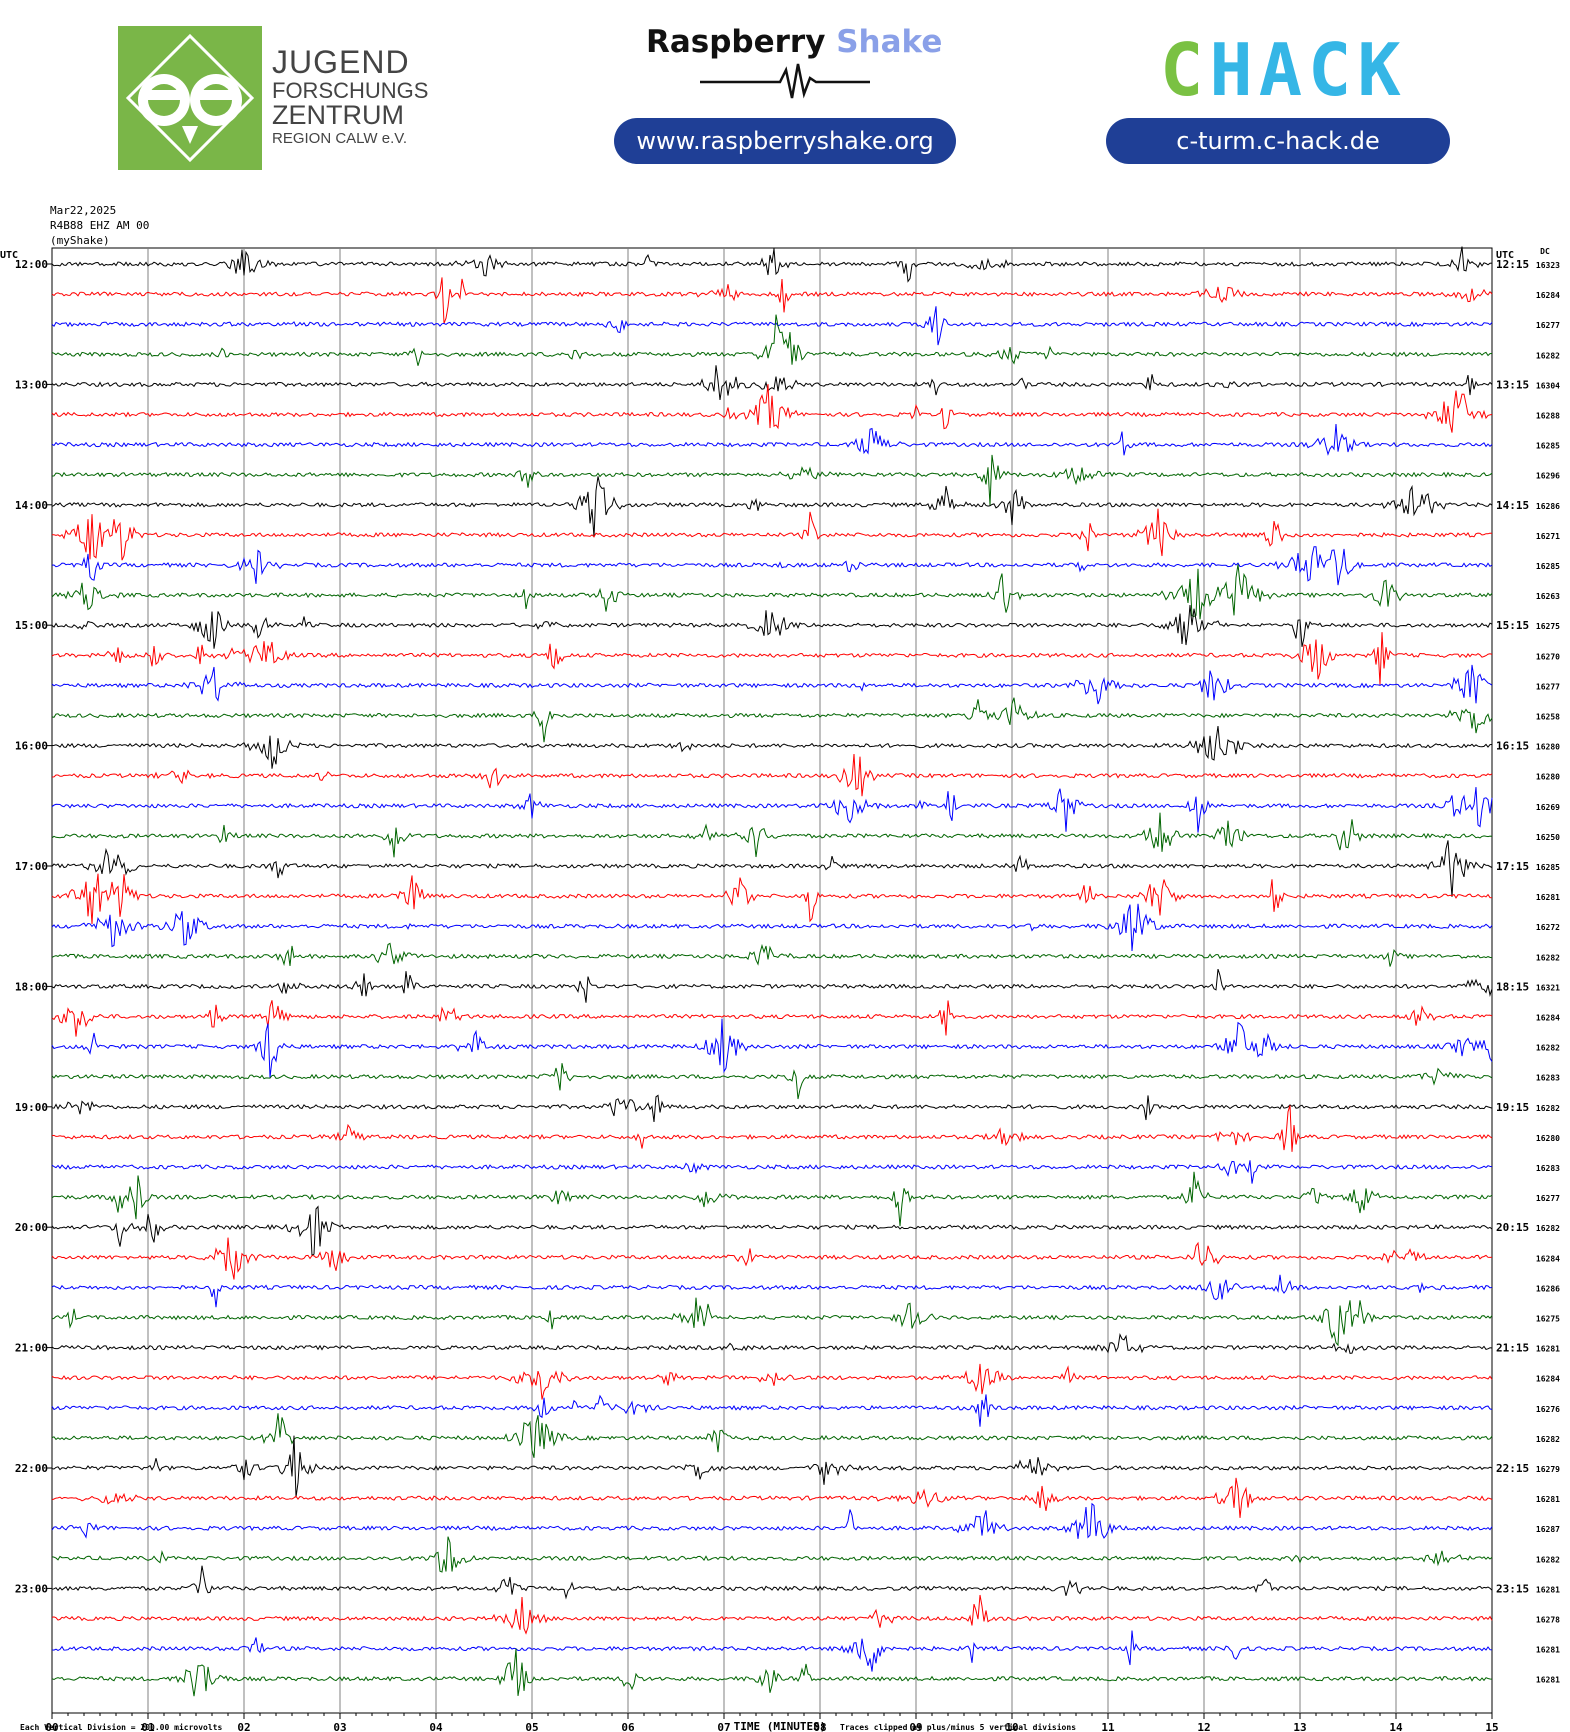 This screenshot has height=1732, width=1570. Describe the element at coordinates (31, 264) in the screenshot. I see `left-hour-label: 12:00` at that location.